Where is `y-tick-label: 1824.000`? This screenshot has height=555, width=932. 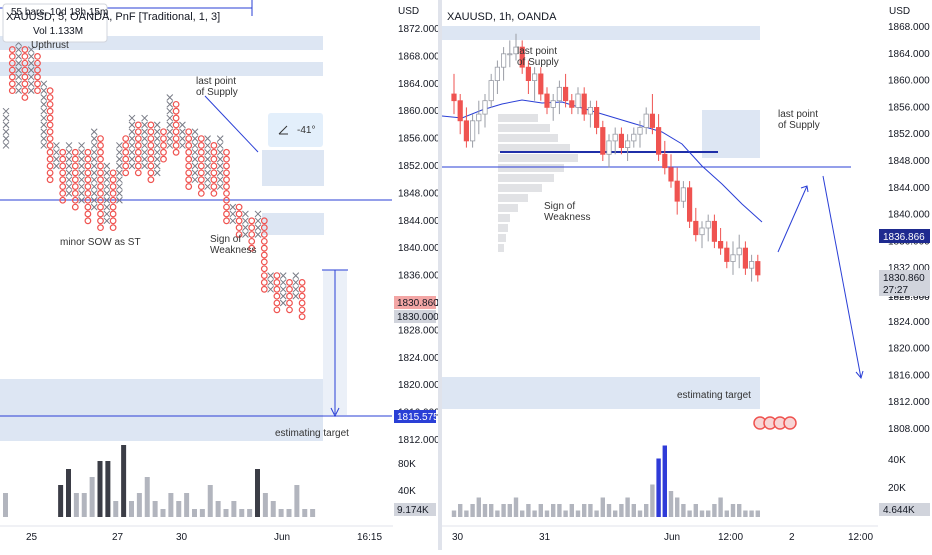 y-tick-label: 1824.000 is located at coordinates (909, 322).